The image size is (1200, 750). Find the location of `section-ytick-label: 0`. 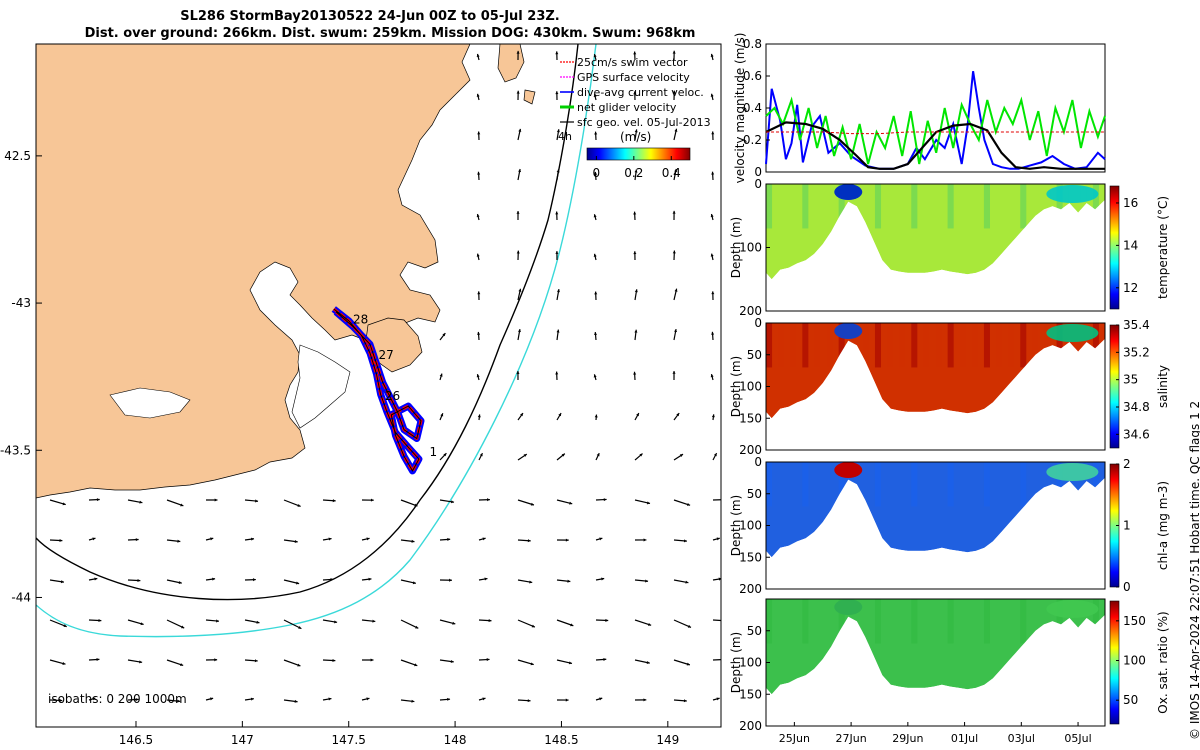

section-ytick-label: 0 is located at coordinates (758, 323).